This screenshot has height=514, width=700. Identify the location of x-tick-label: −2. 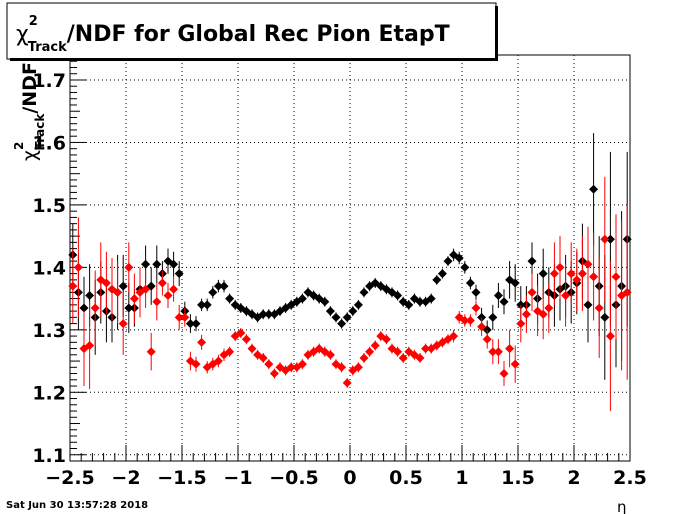
(125, 478).